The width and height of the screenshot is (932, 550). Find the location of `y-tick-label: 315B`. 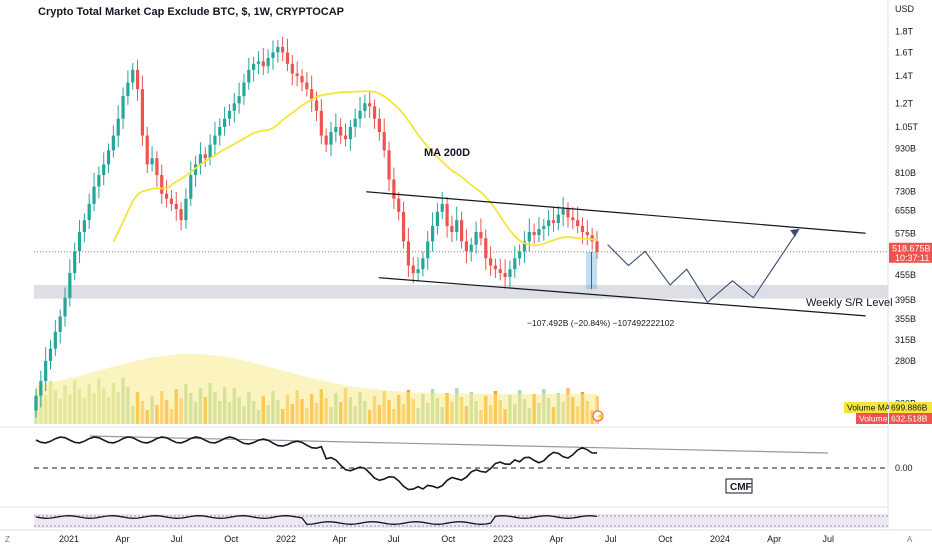

y-tick-label: 315B is located at coordinates (905, 340).